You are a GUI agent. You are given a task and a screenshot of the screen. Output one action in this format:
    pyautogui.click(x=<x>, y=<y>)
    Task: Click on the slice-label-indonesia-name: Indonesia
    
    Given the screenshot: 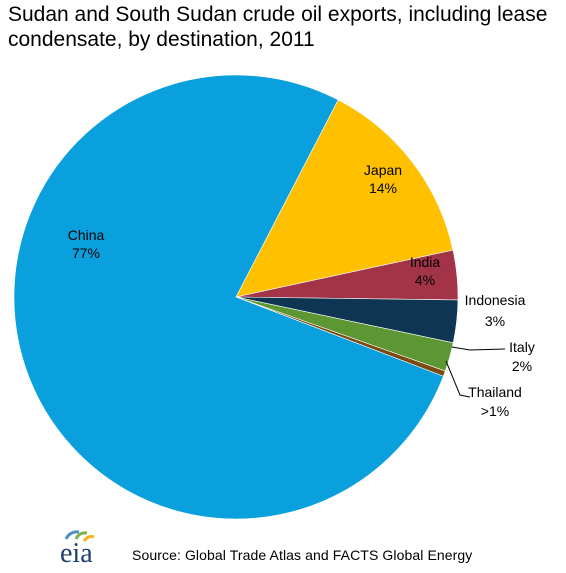 What is the action you would take?
    pyautogui.click(x=495, y=300)
    